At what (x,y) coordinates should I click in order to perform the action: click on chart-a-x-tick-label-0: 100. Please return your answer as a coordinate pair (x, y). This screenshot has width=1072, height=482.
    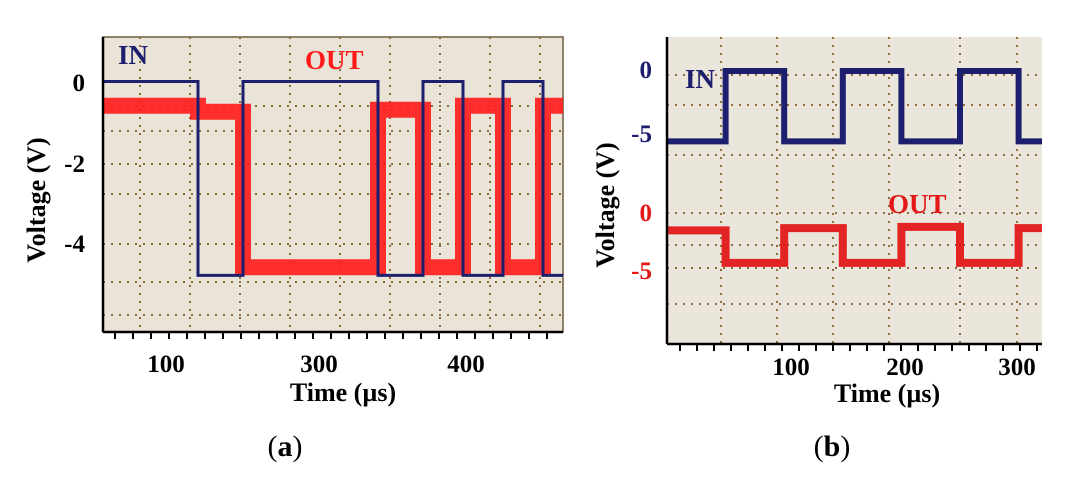
    Looking at the image, I should click on (166, 364).